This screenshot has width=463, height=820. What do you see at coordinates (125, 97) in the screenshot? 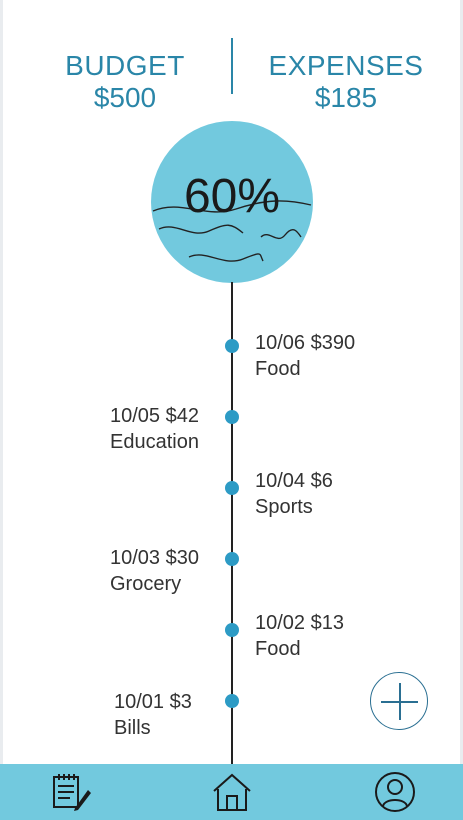
I see `budget-value: $500` at bounding box center [125, 97].